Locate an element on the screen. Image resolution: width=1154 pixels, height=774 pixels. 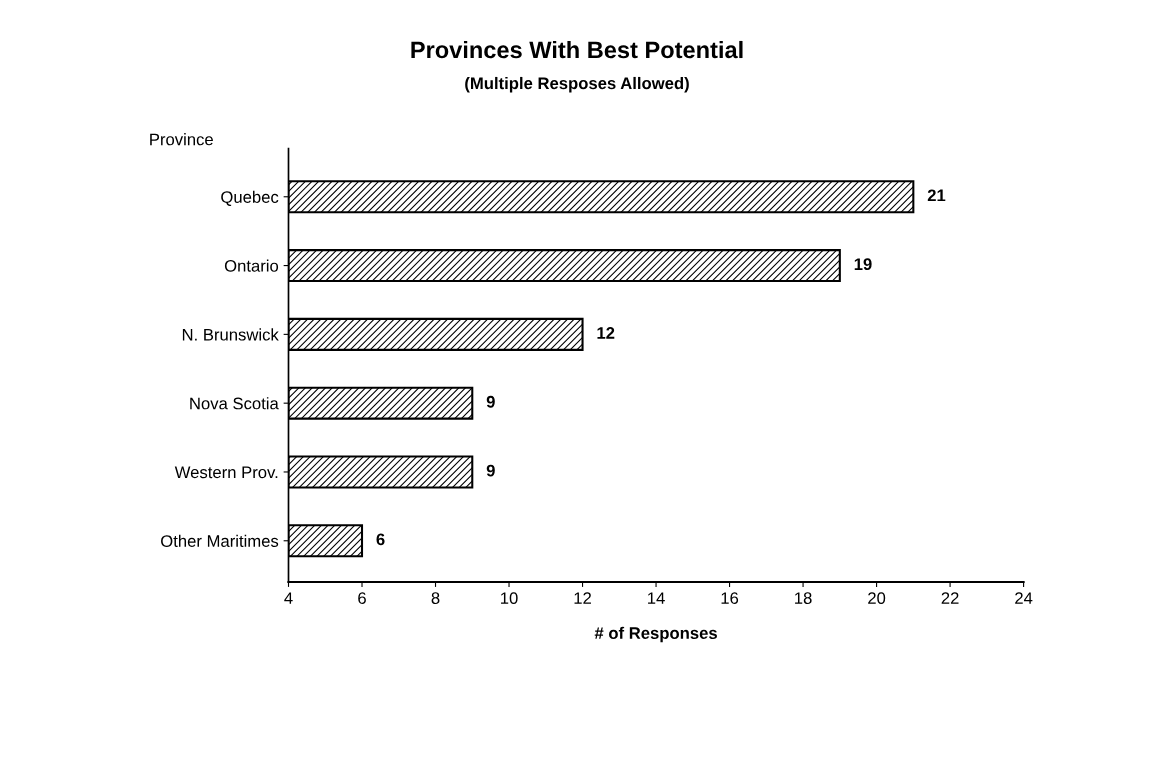
y-axis-title: Province is located at coordinates (181, 139).